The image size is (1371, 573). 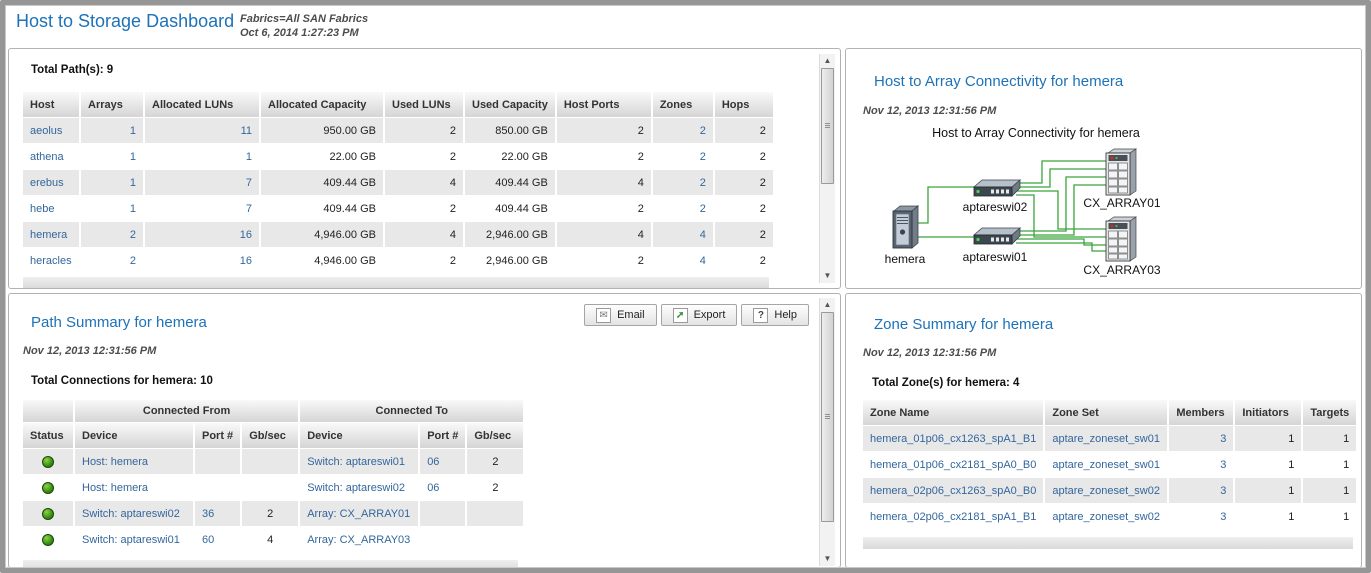 What do you see at coordinates (906, 227) in the screenshot?
I see `host-server-icon` at bounding box center [906, 227].